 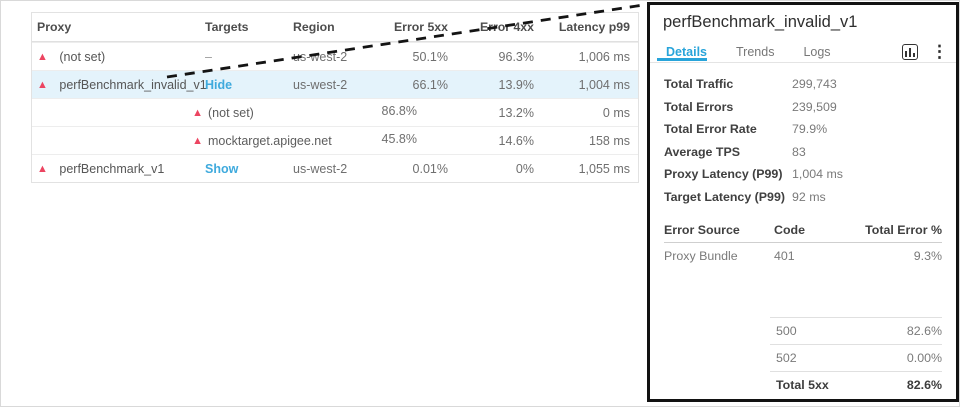 I want to click on col-header-error5xx: Error 5xx, so click(x=420, y=27).